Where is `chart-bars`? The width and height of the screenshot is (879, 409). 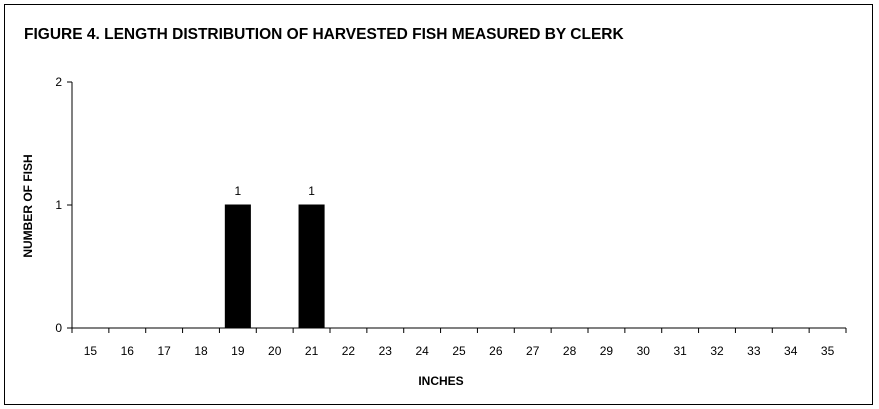 chart-bars is located at coordinates (274, 266).